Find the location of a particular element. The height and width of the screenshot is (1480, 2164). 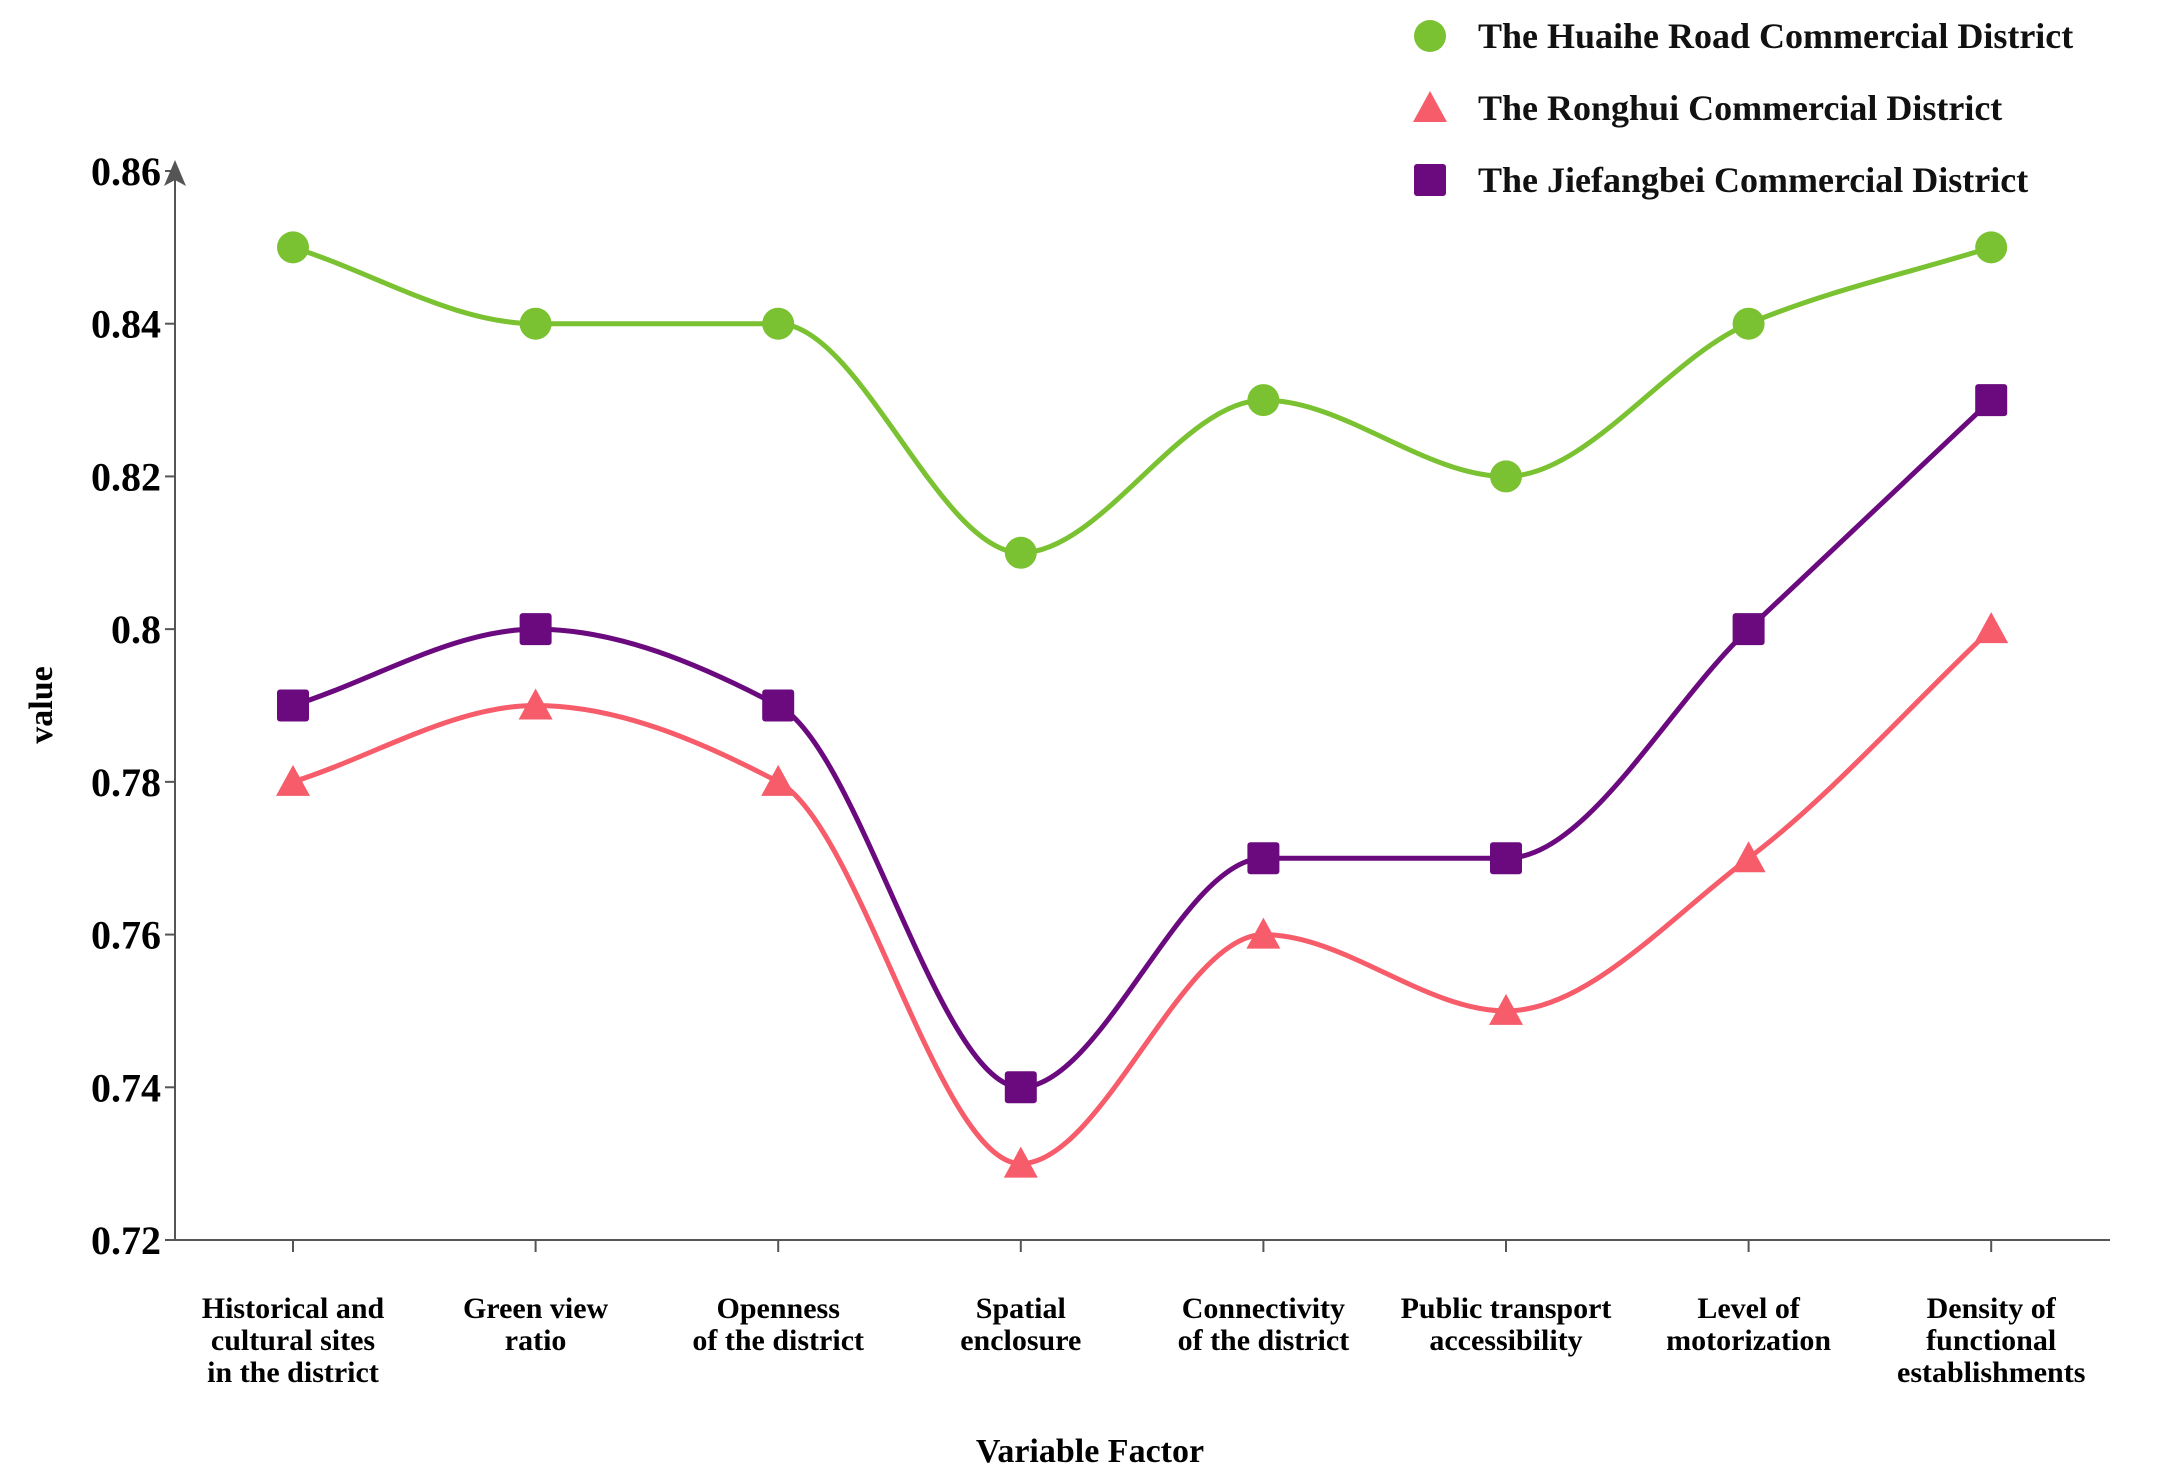

y-tick-label: 0.76 is located at coordinates (126, 935).